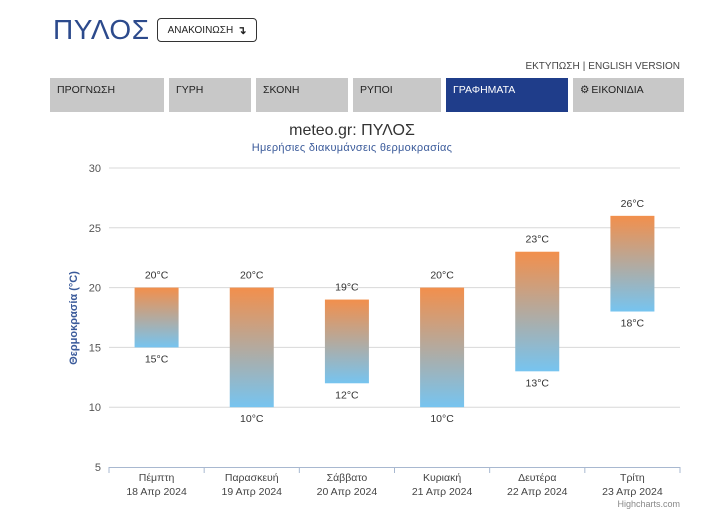 This screenshot has width=704, height=527. What do you see at coordinates (632, 492) in the screenshot?
I see `x-tick-date-label: 23 Απρ 2024` at bounding box center [632, 492].